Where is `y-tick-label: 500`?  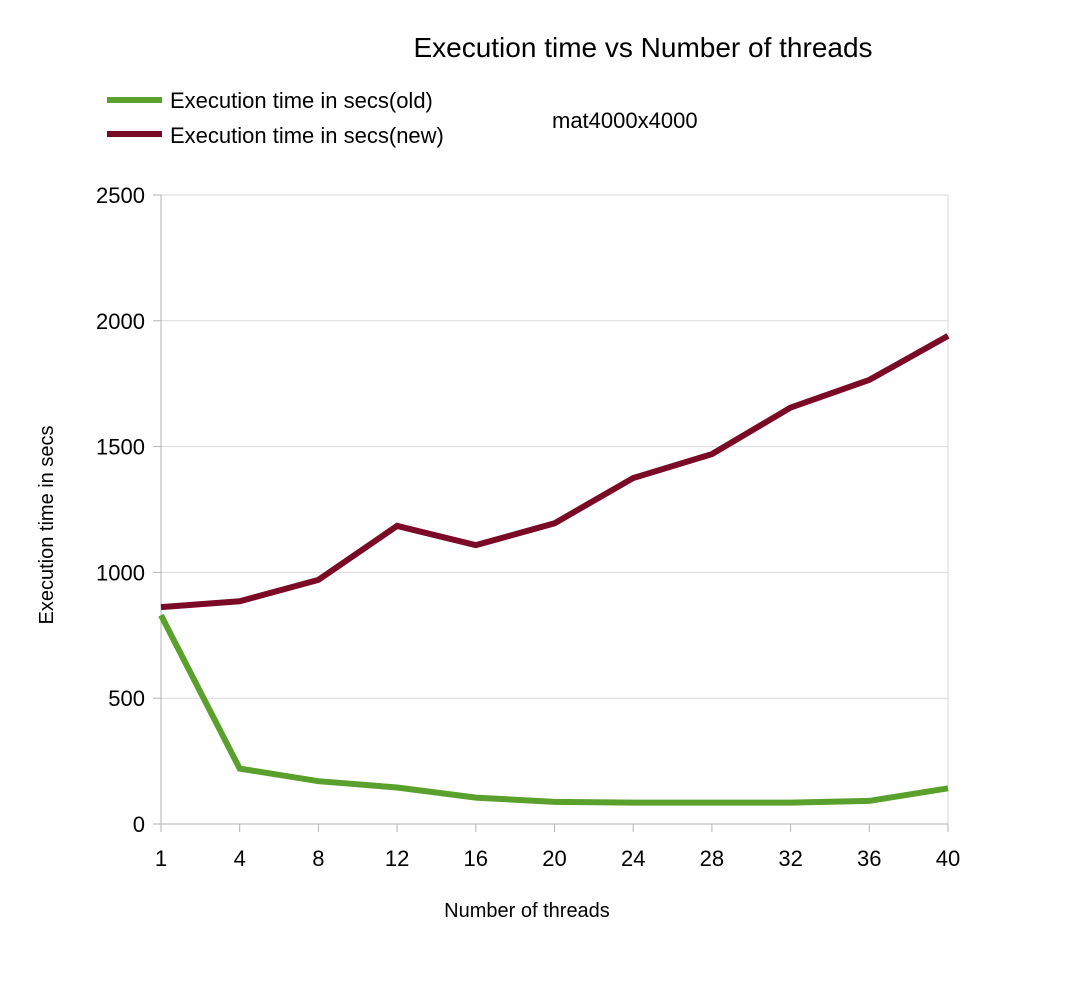 y-tick-label: 500 is located at coordinates (126, 698).